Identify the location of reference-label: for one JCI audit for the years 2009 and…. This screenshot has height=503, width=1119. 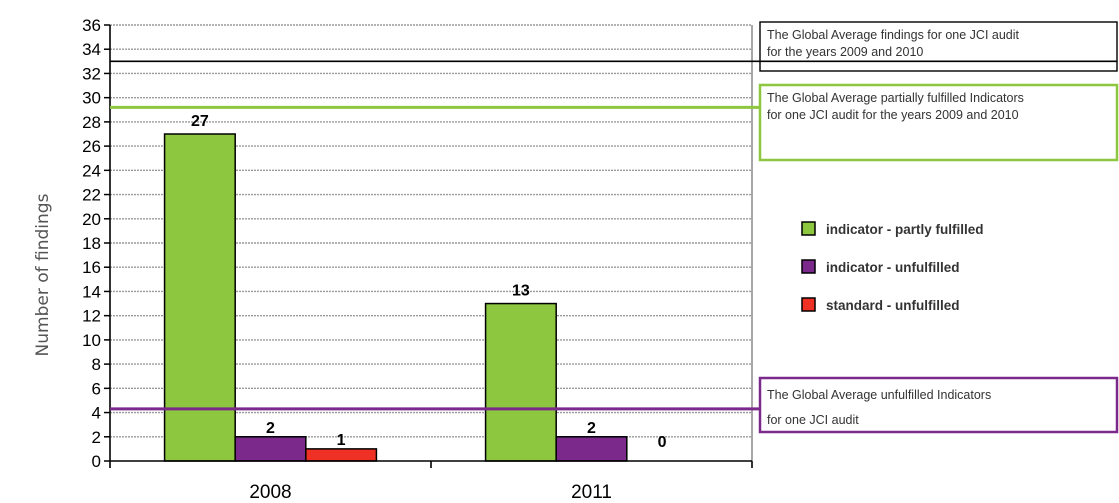
(893, 115).